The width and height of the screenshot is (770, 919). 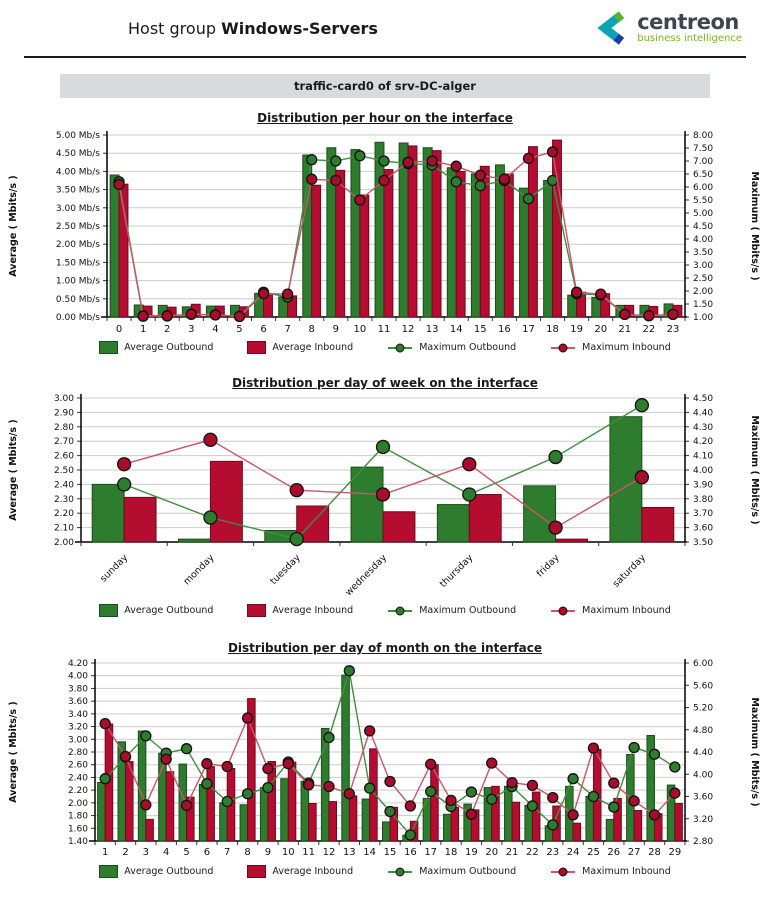 What do you see at coordinates (78, 245) in the screenshot?
I see `svg-text: 2.00 Mb/s` at bounding box center [78, 245].